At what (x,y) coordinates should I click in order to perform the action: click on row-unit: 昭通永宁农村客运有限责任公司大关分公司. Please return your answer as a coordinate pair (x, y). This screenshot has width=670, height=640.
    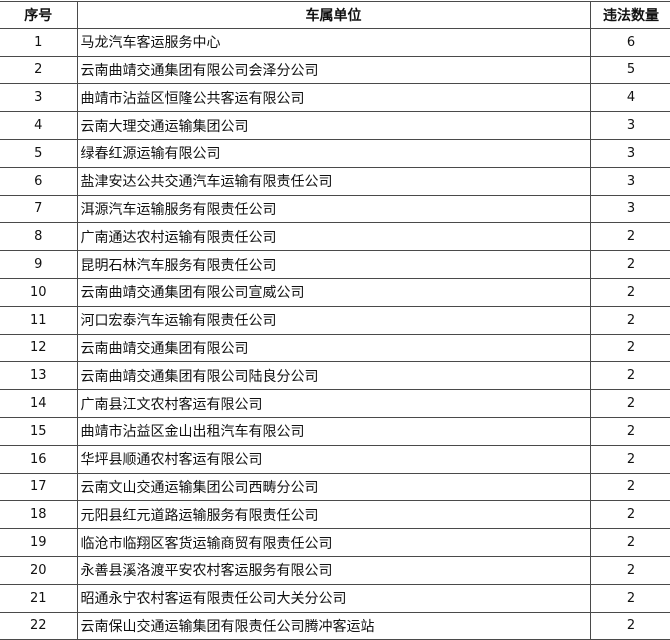
    Looking at the image, I should click on (333, 598).